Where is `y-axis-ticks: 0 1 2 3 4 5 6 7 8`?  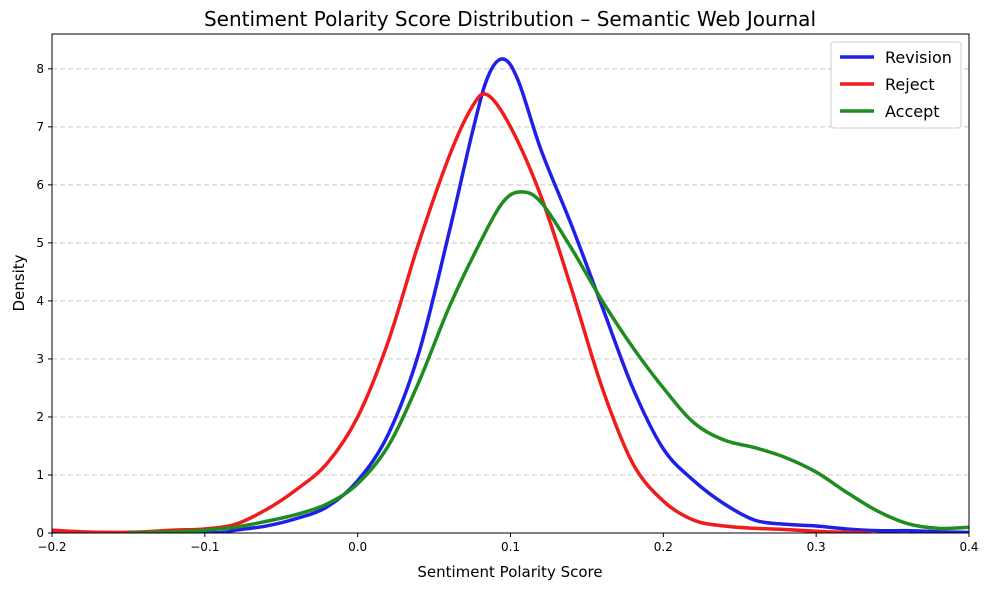 y-axis-ticks: 0 1 2 3 4 5 6 7 8 is located at coordinates (44, 301).